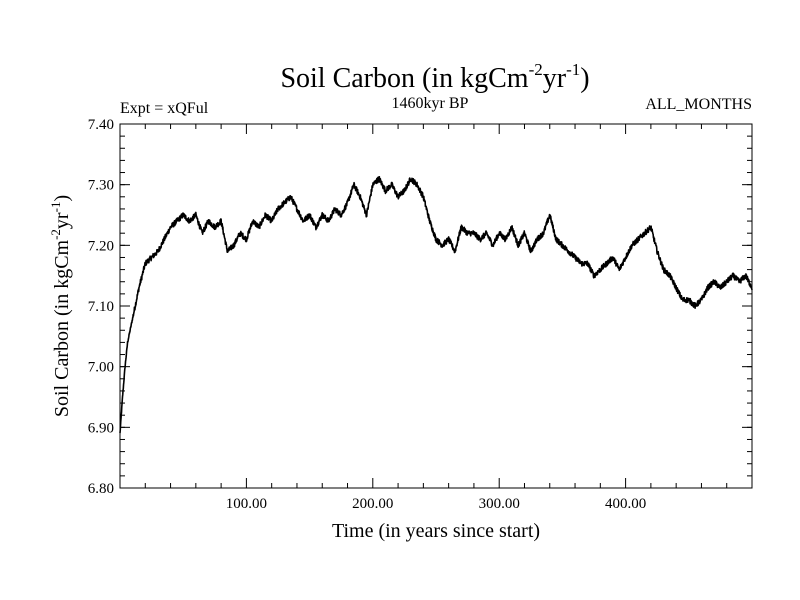 This screenshot has height=600, width=800. What do you see at coordinates (101, 186) in the screenshot?
I see `y-tick-label: 7.30` at bounding box center [101, 186].